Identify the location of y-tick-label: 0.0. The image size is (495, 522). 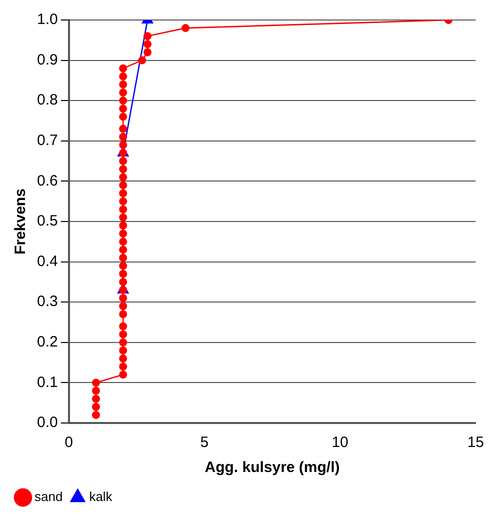
(47, 423).